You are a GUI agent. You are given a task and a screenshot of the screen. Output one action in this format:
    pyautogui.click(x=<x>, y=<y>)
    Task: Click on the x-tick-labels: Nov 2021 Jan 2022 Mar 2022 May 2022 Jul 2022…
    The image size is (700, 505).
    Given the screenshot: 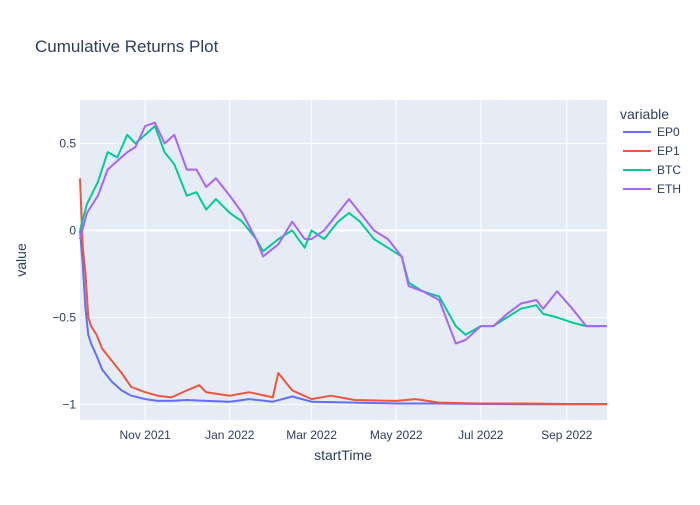 What is the action you would take?
    pyautogui.click(x=355, y=435)
    